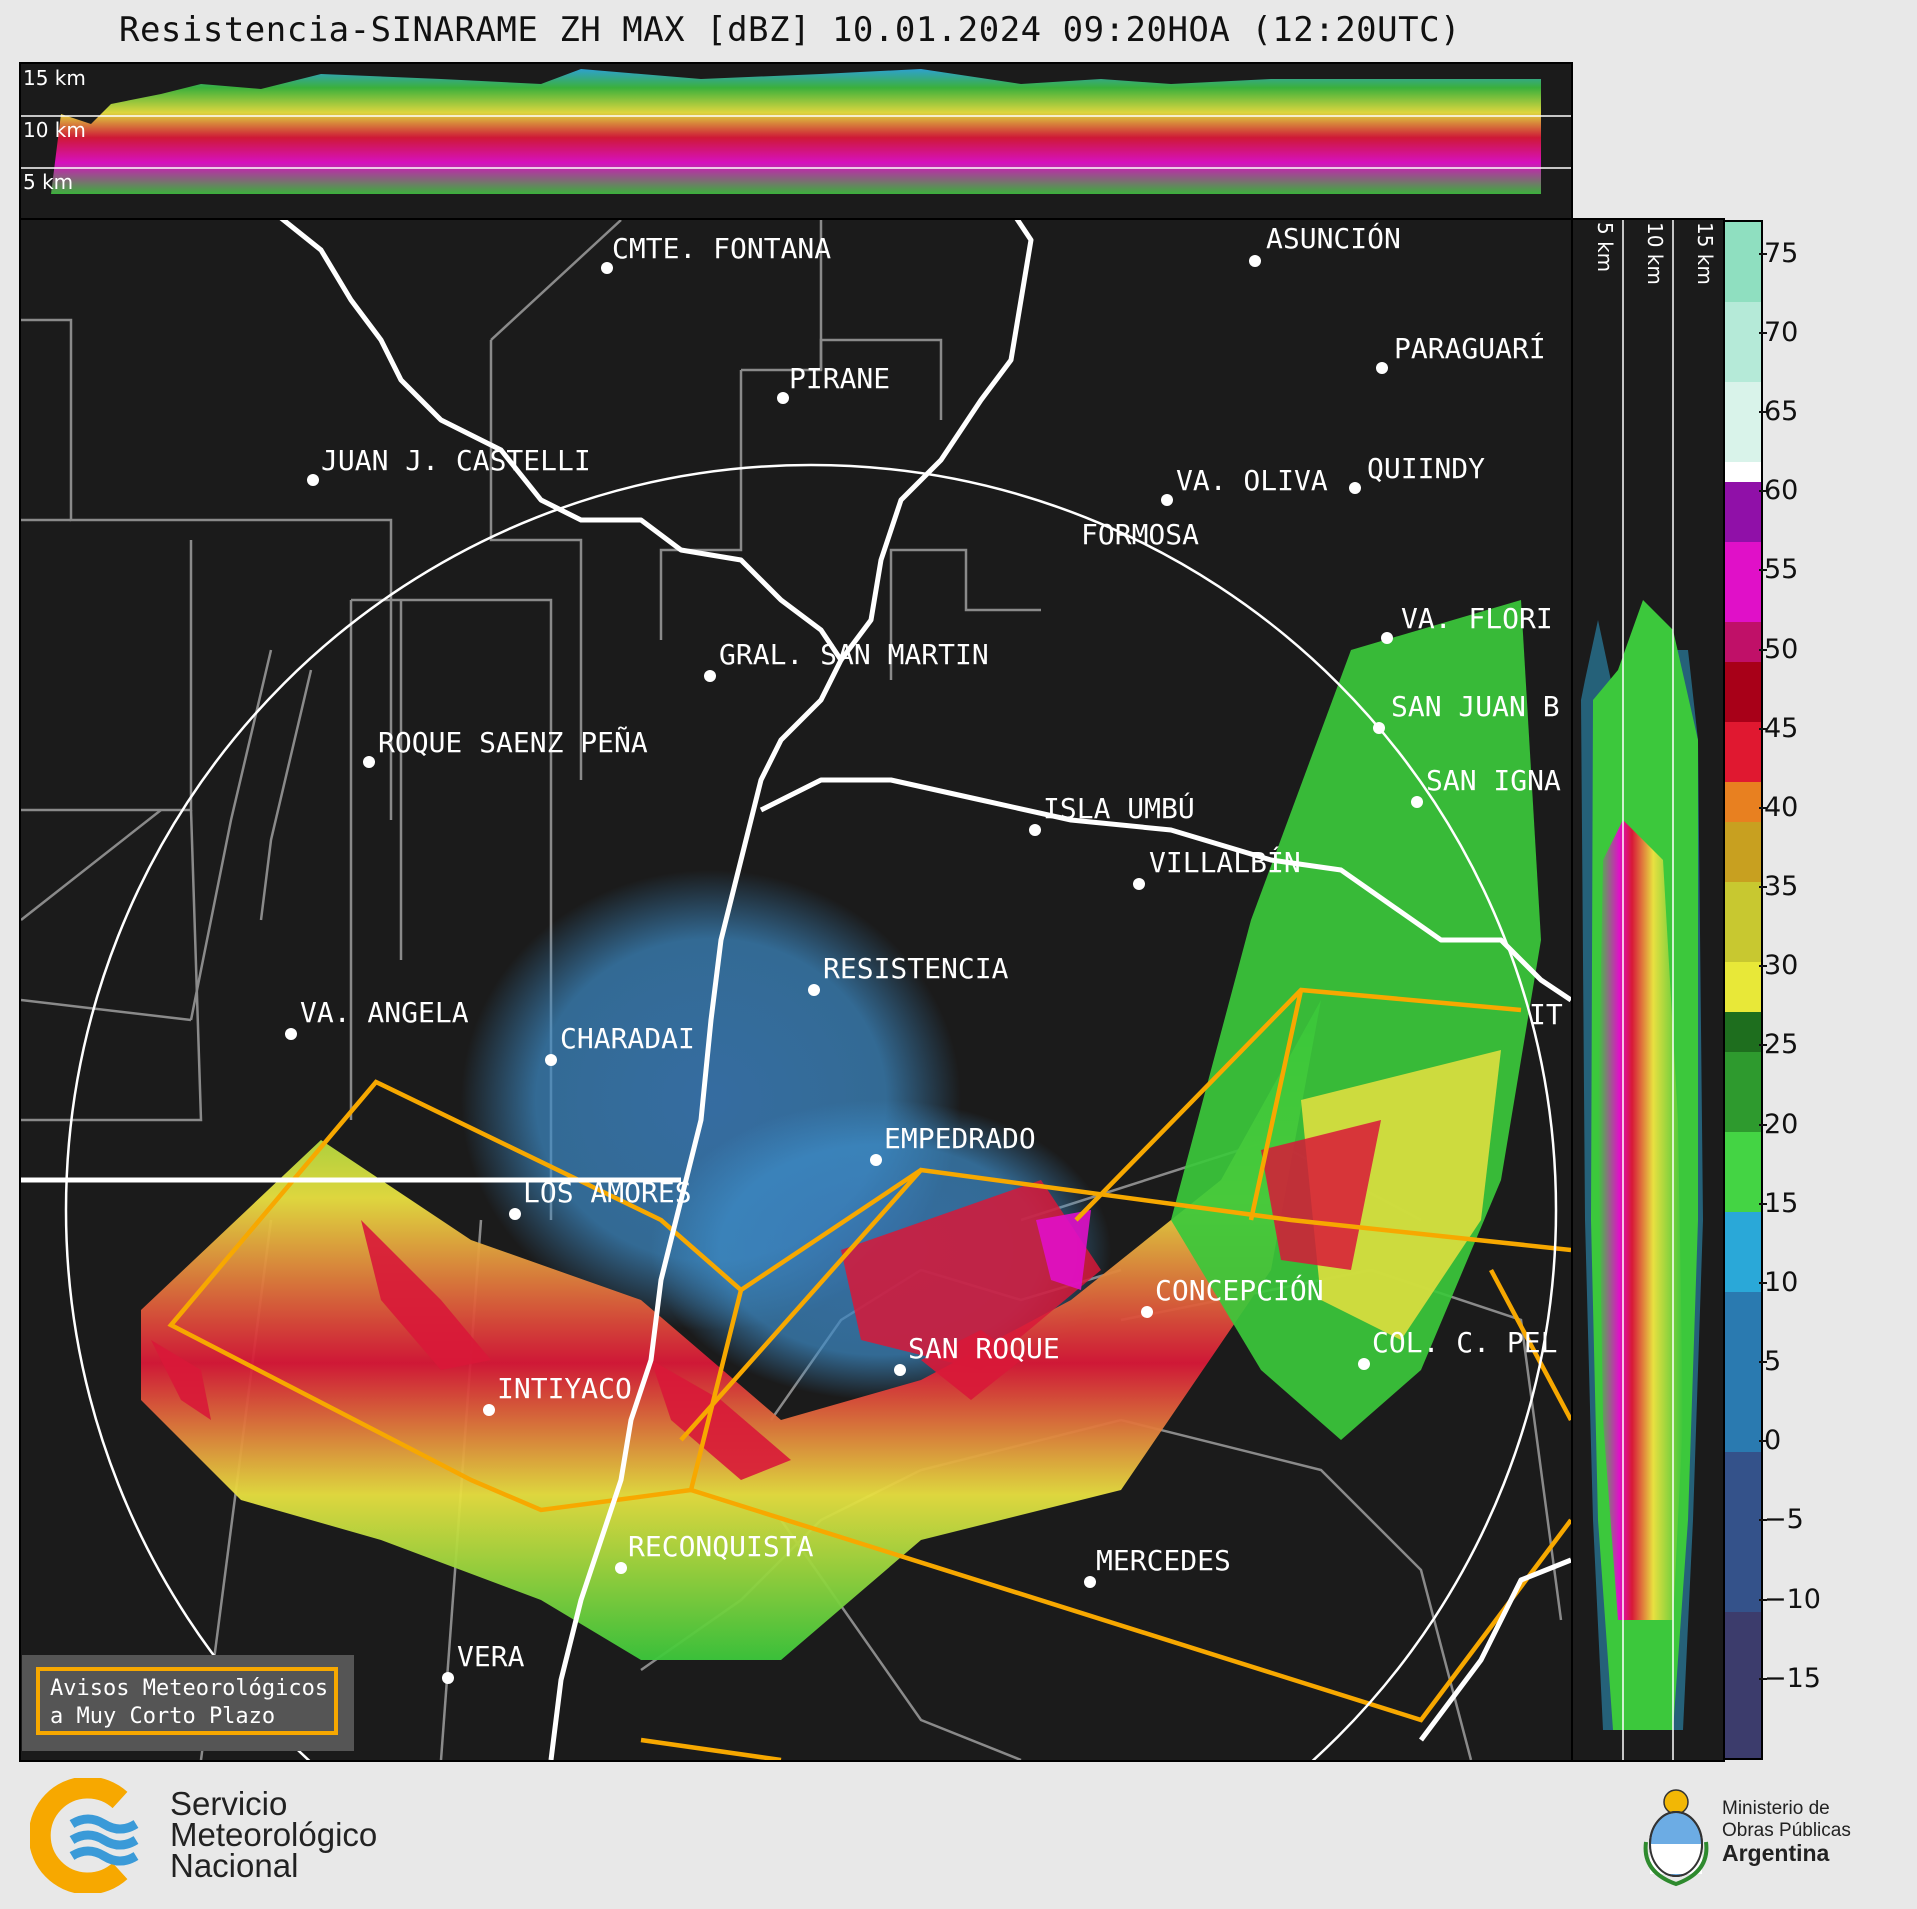 The image size is (1917, 1909). I want to click on smn-logo-text: Servicio Meteorológico Nacional, so click(274, 1833).